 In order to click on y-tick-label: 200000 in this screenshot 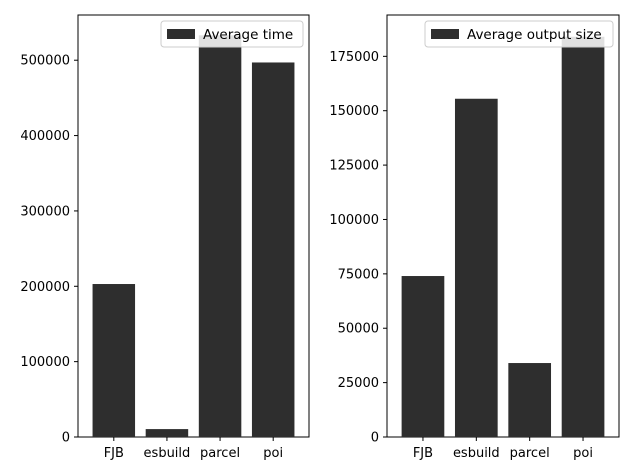, I will do `click(45, 287)`.